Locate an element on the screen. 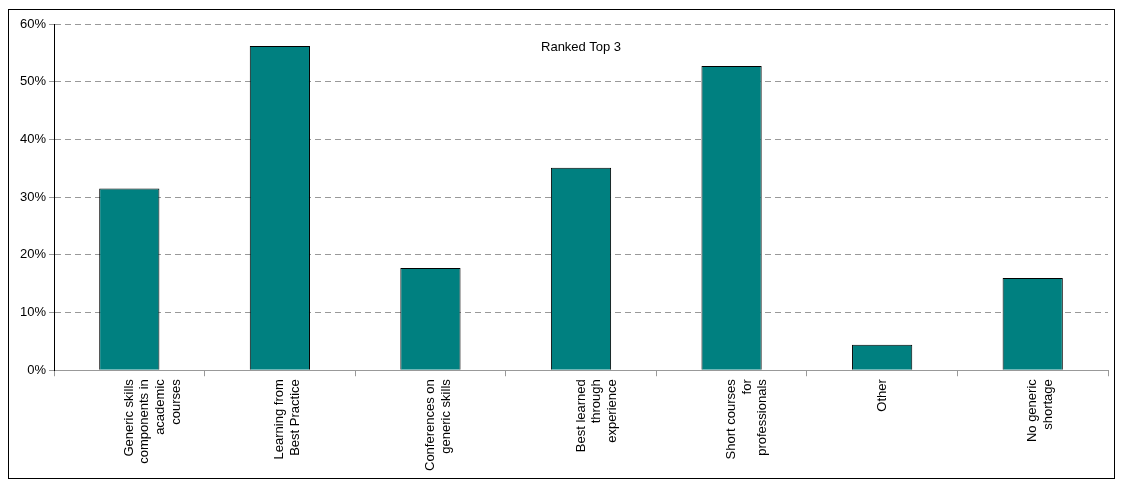  y-tick-label: 60% is located at coordinates (33, 23).